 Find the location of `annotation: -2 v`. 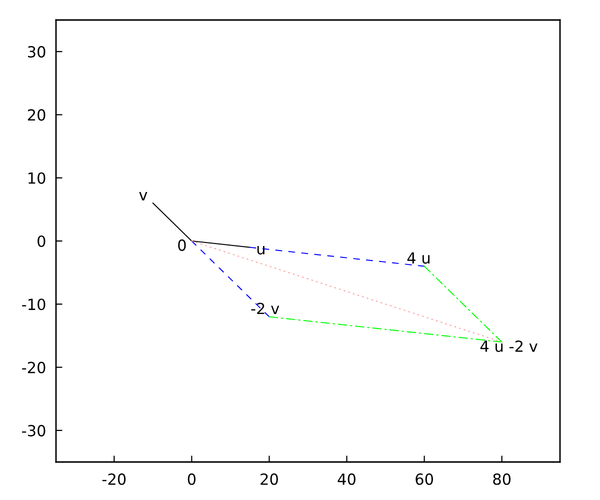

annotation: -2 v is located at coordinates (265, 308).